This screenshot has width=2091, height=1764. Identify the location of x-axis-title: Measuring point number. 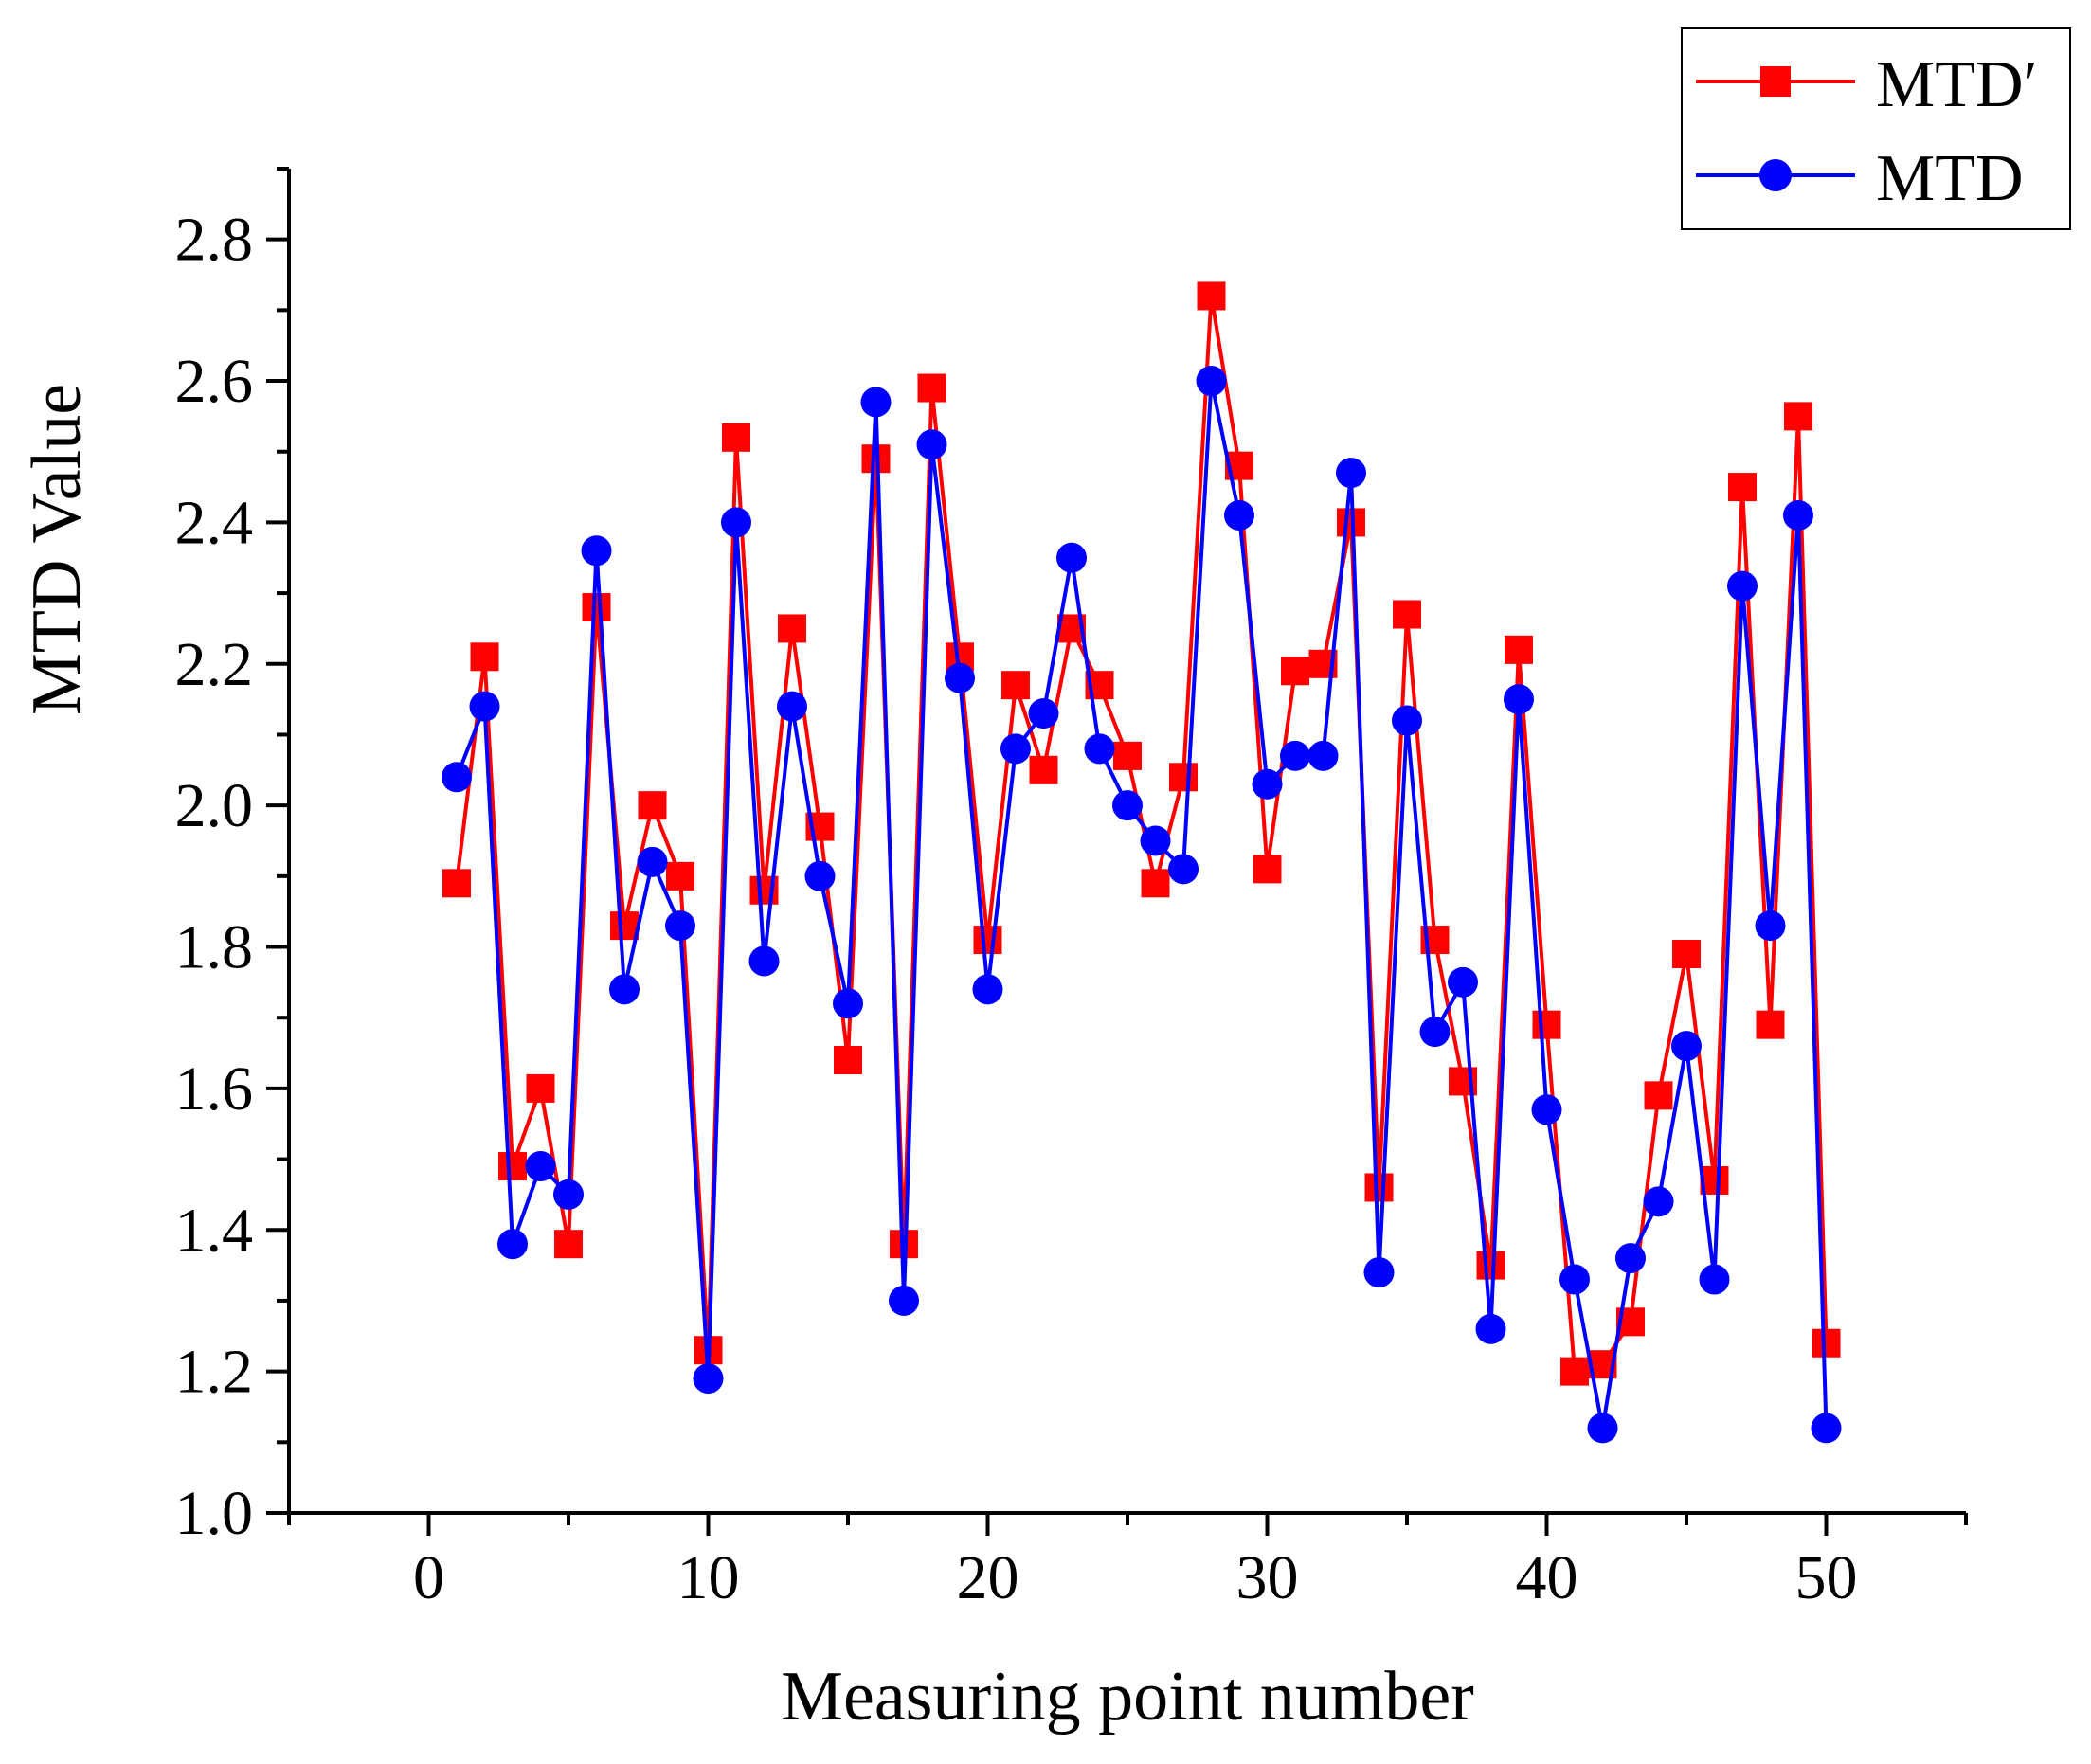
(1127, 1697).